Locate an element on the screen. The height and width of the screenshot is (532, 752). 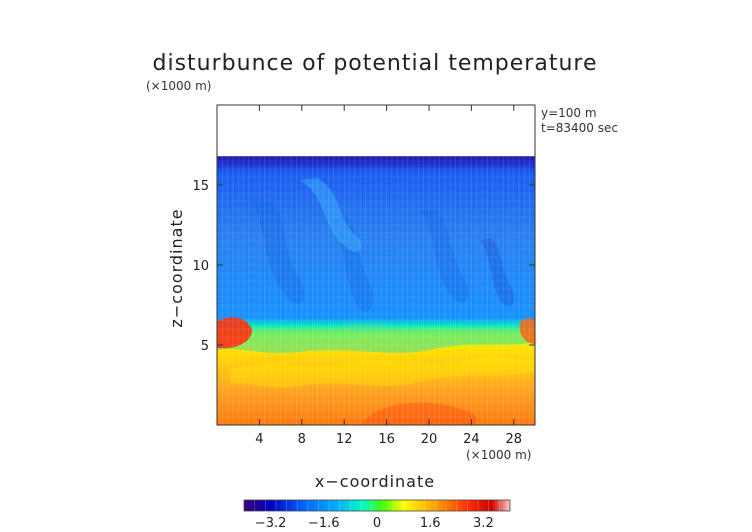
colorbar-ticks: −3.2 −1.6 0 1.6 3.2 is located at coordinates (374, 523).